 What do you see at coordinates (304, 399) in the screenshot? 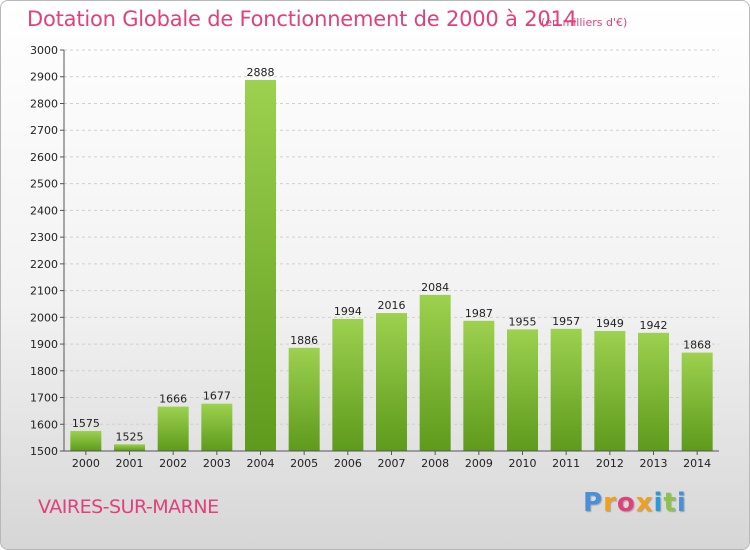
I see `bar-2005` at bounding box center [304, 399].